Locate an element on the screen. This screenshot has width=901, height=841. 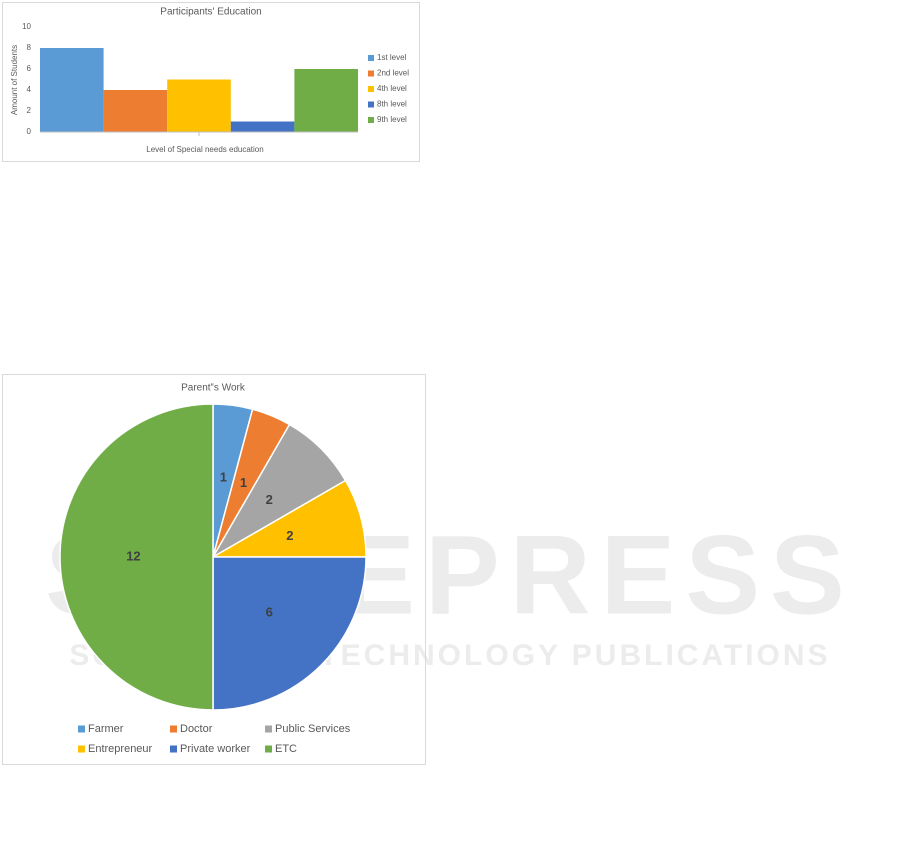
y-tick-label: 0 is located at coordinates (29, 131).